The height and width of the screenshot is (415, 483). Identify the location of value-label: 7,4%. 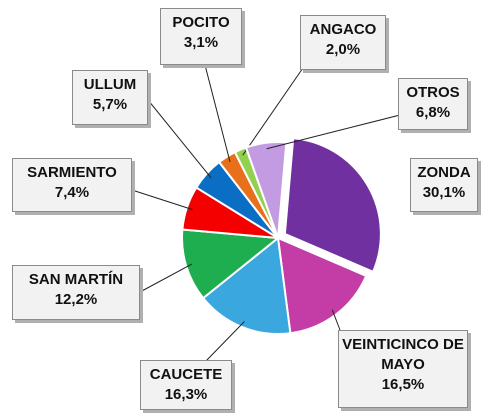
(72, 192).